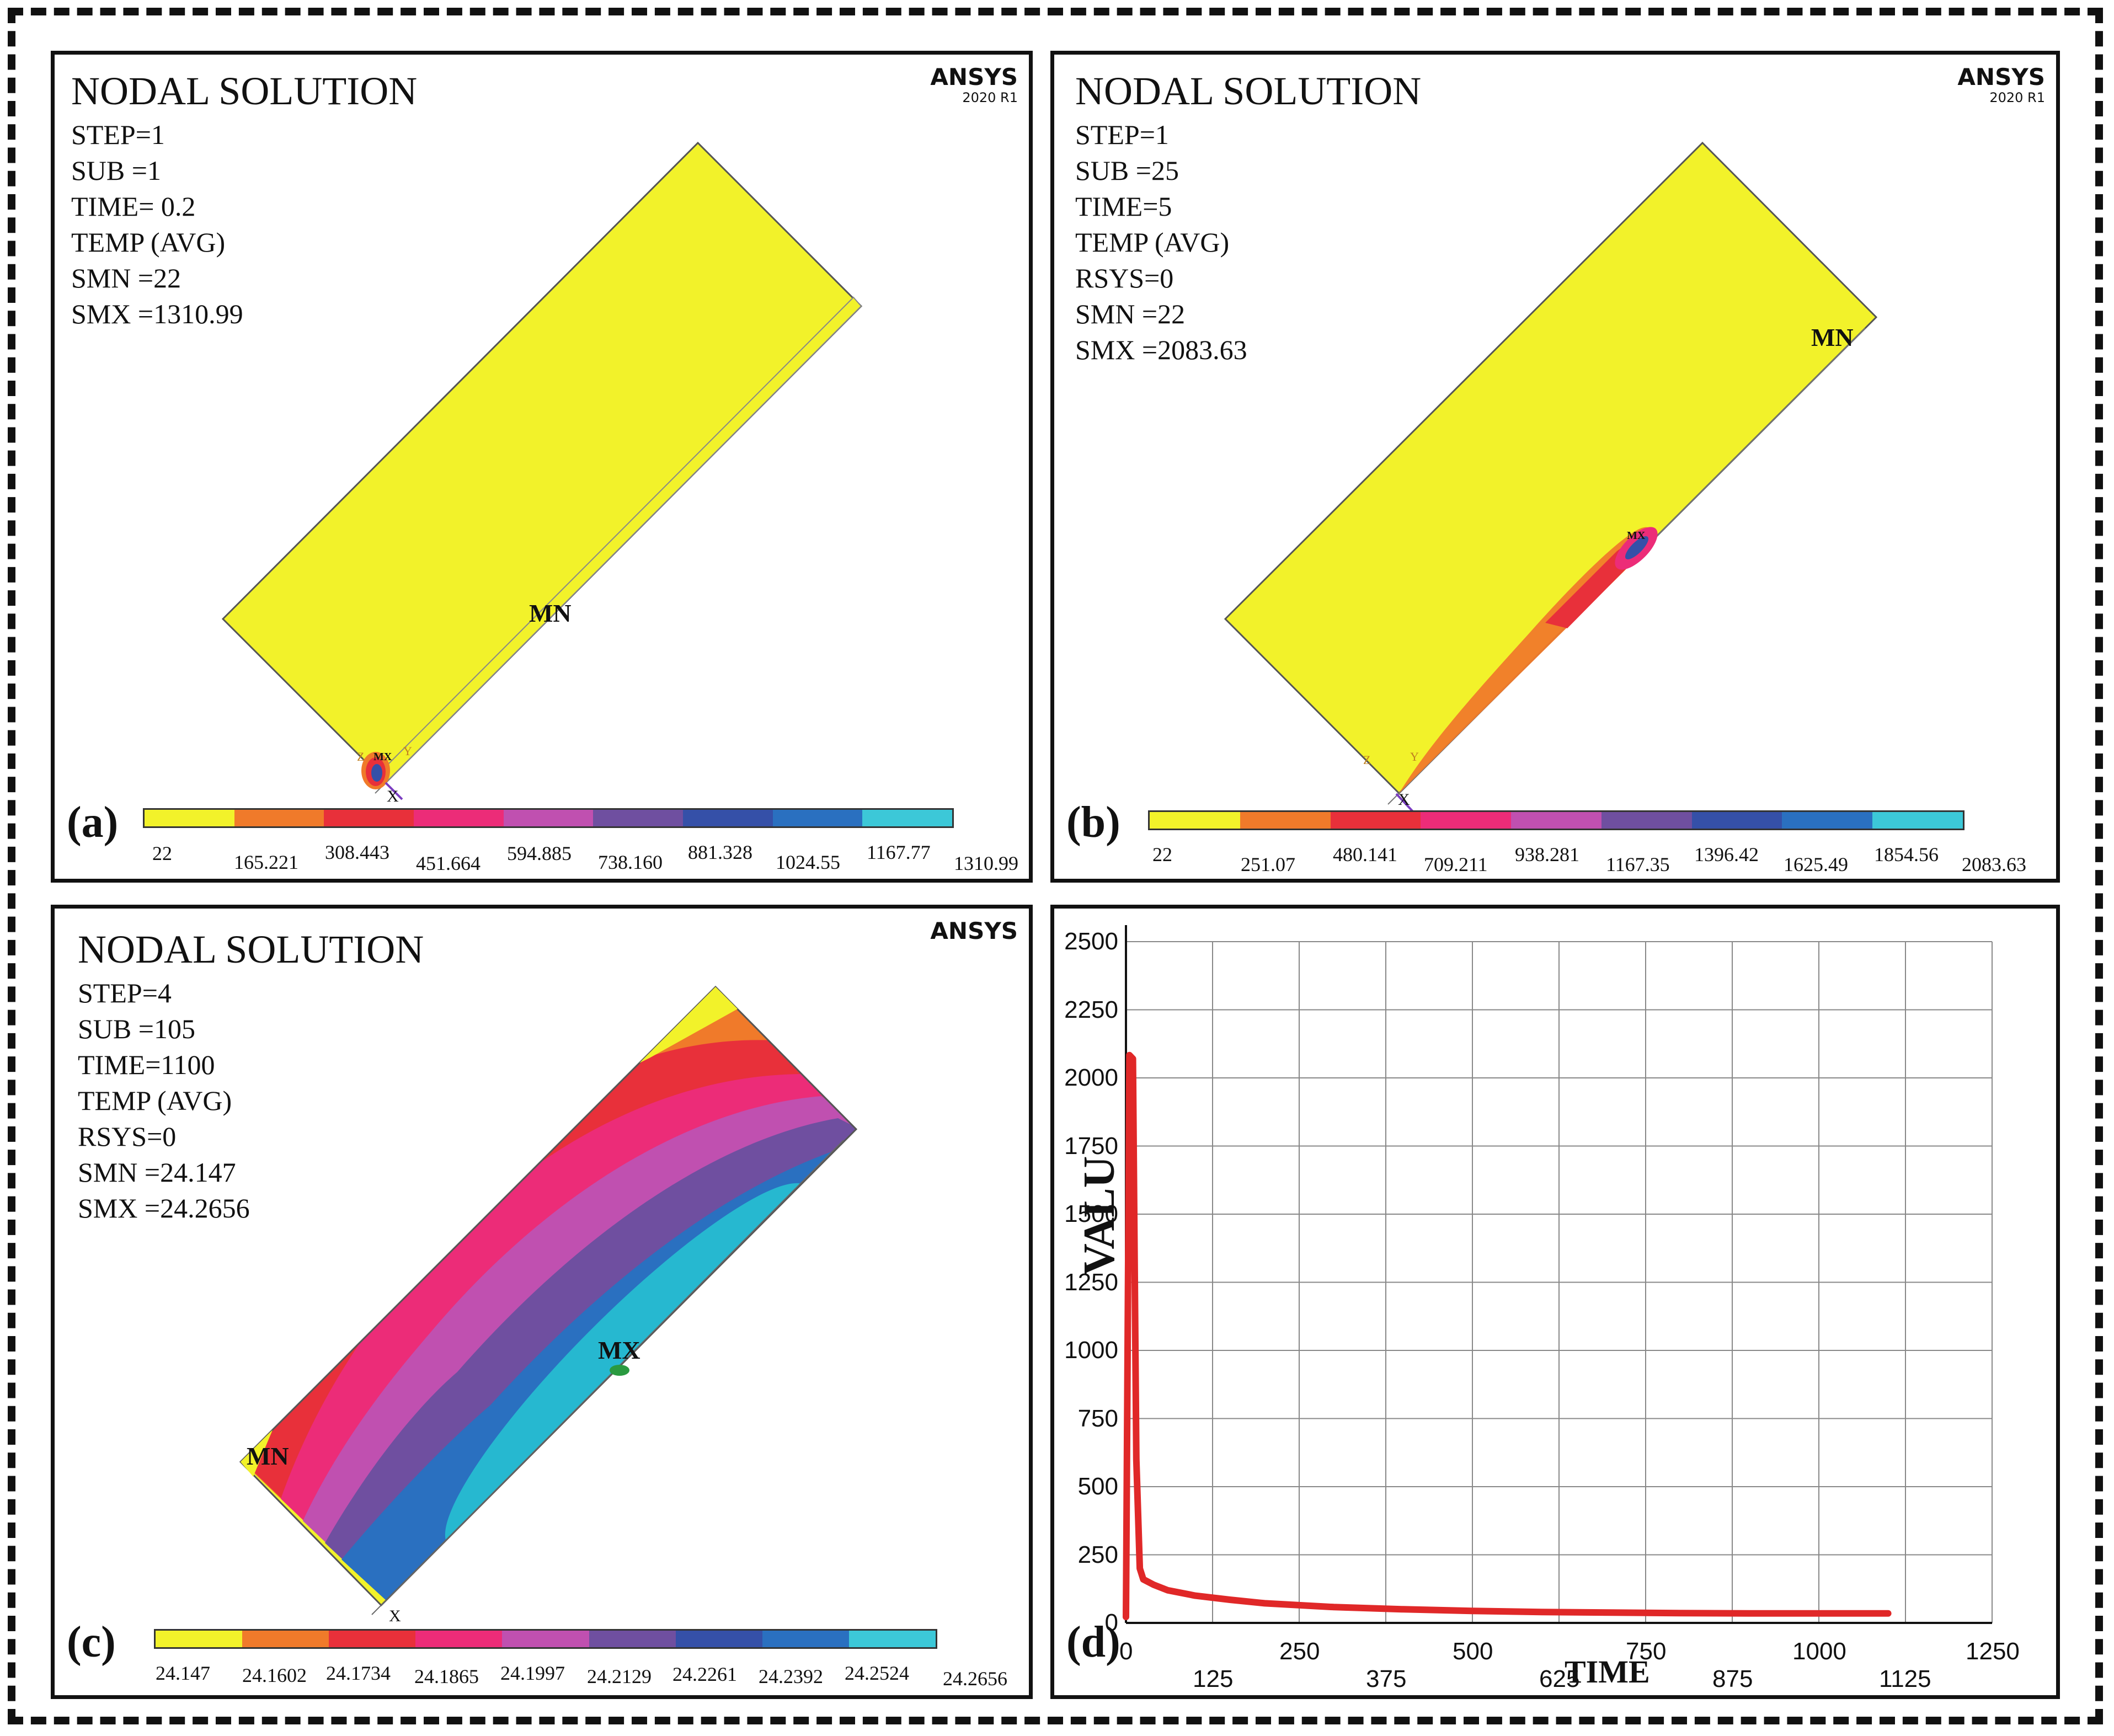 This screenshot has width=2114, height=1736. What do you see at coordinates (1404, 803) in the screenshot?
I see `axis-triad` at bounding box center [1404, 803].